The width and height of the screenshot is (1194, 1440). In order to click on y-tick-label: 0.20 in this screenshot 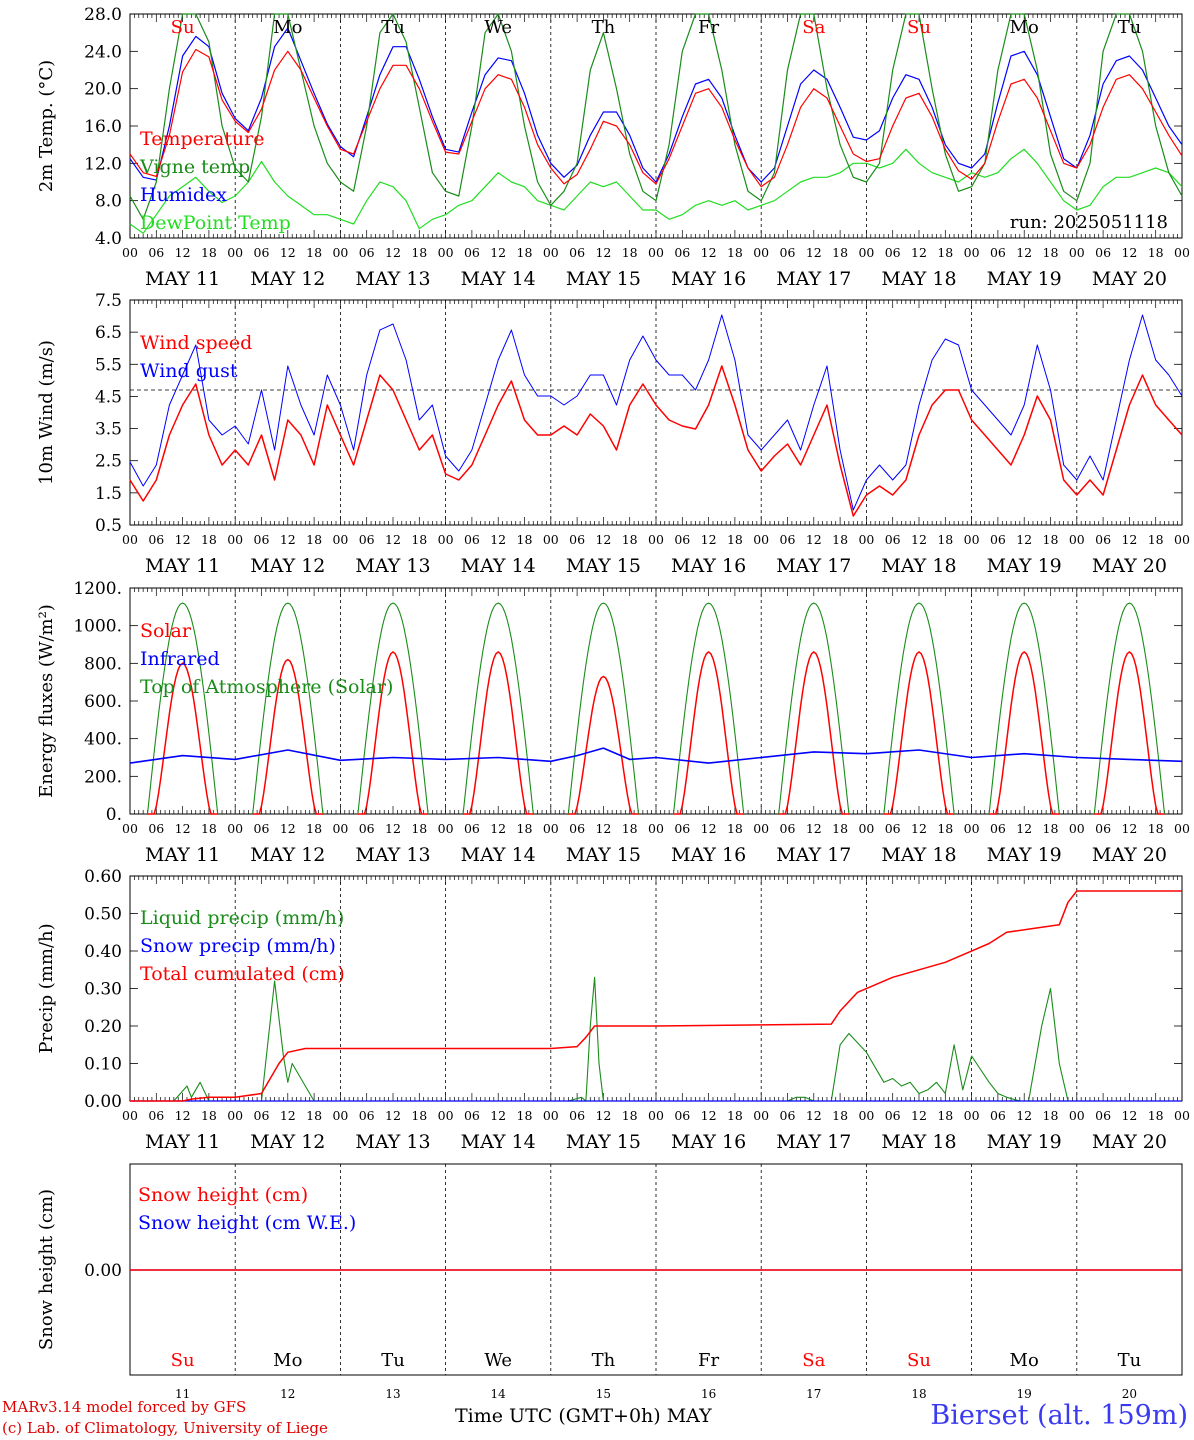, I will do `click(103, 1027)`.